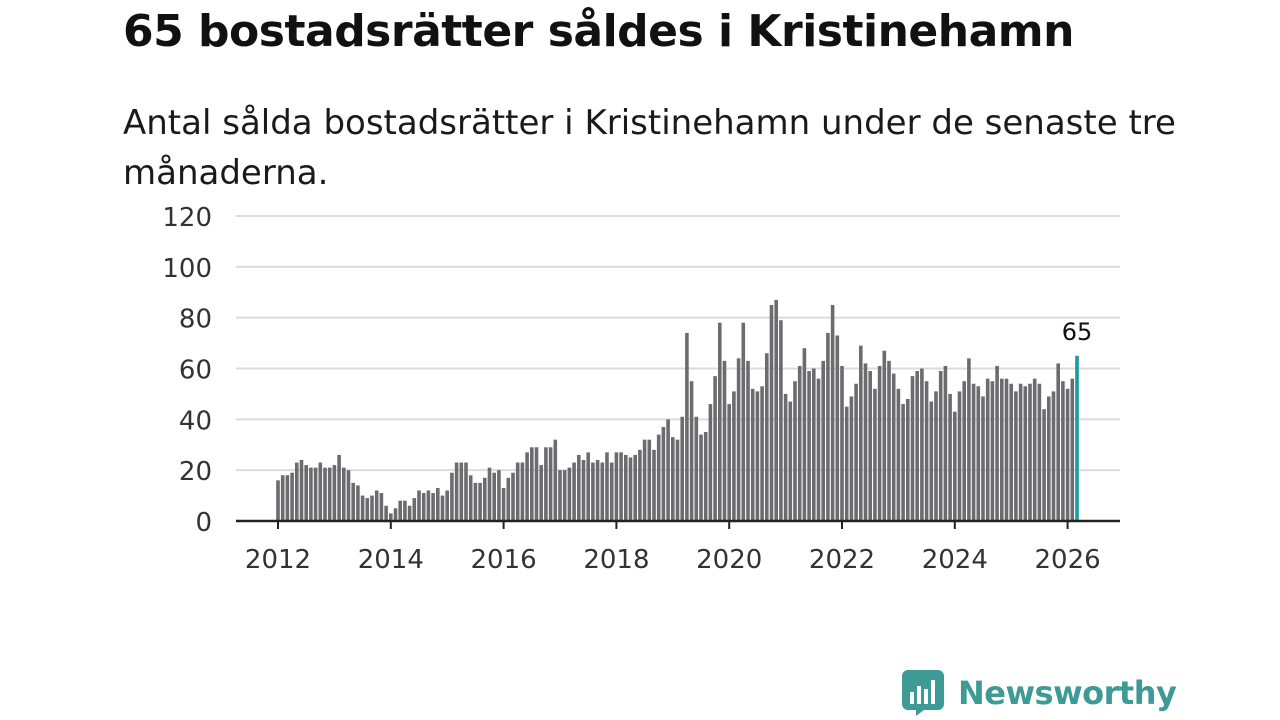 This screenshot has width=1280, height=720. I want to click on y-tick-label: 60, so click(195, 371).